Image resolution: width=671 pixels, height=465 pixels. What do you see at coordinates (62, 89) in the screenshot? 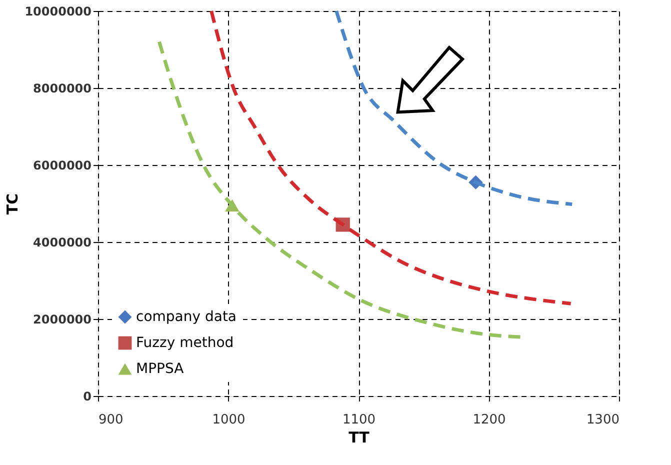
I see `y-tick-label: 8000000` at bounding box center [62, 89].